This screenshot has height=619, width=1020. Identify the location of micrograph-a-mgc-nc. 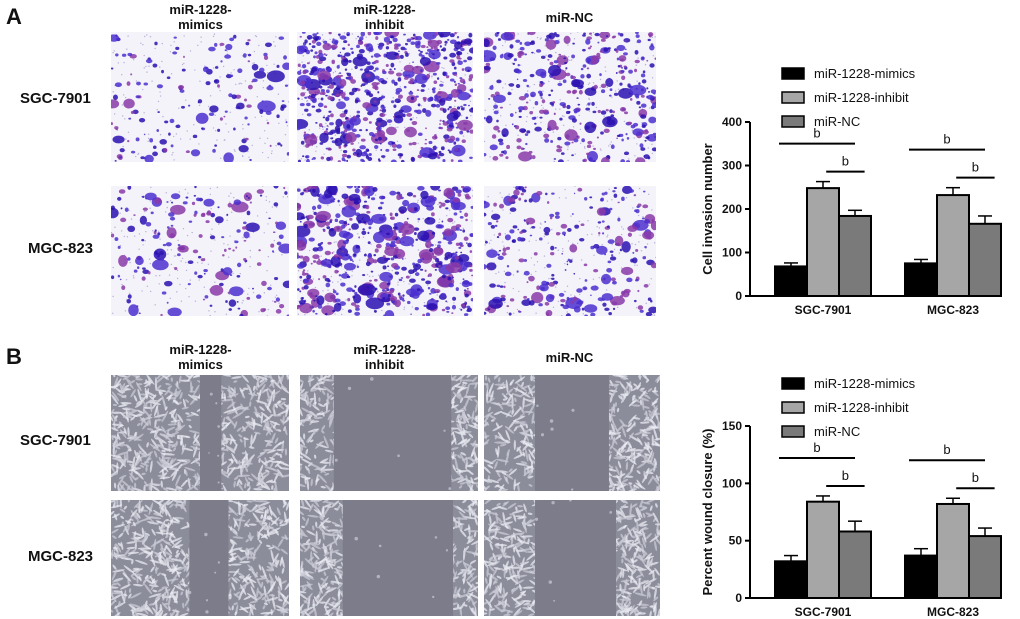
(570, 251).